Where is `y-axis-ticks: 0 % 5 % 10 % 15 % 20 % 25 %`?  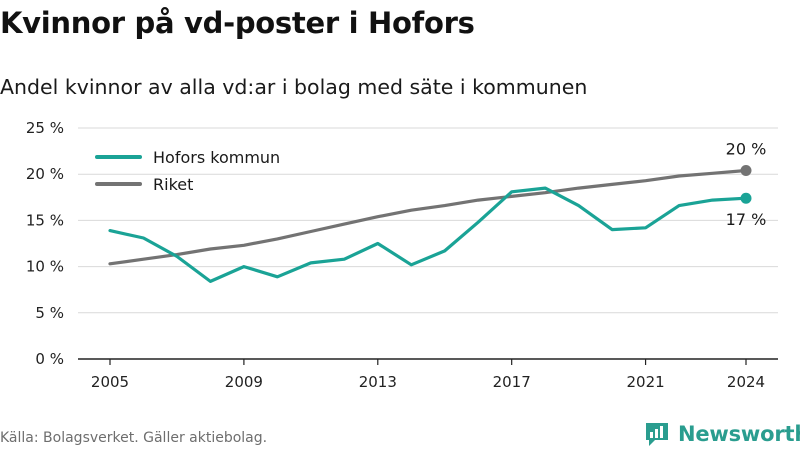 y-axis-ticks: 0 % 5 % 10 % 15 % 20 % 25 % is located at coordinates (45, 243).